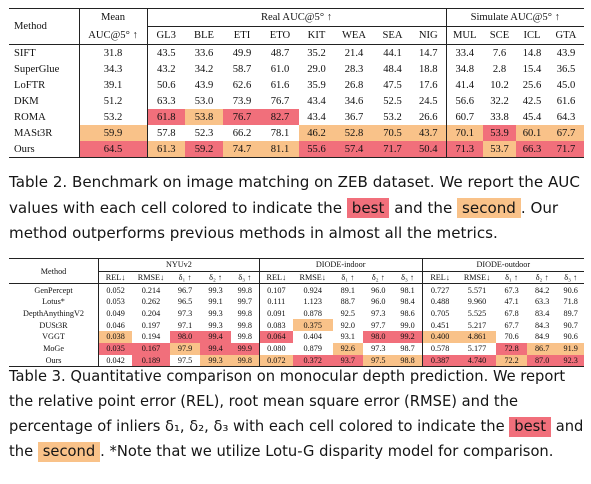 This screenshot has width=591, height=484. I want to click on value-cell-nig: 26.6, so click(428, 117).